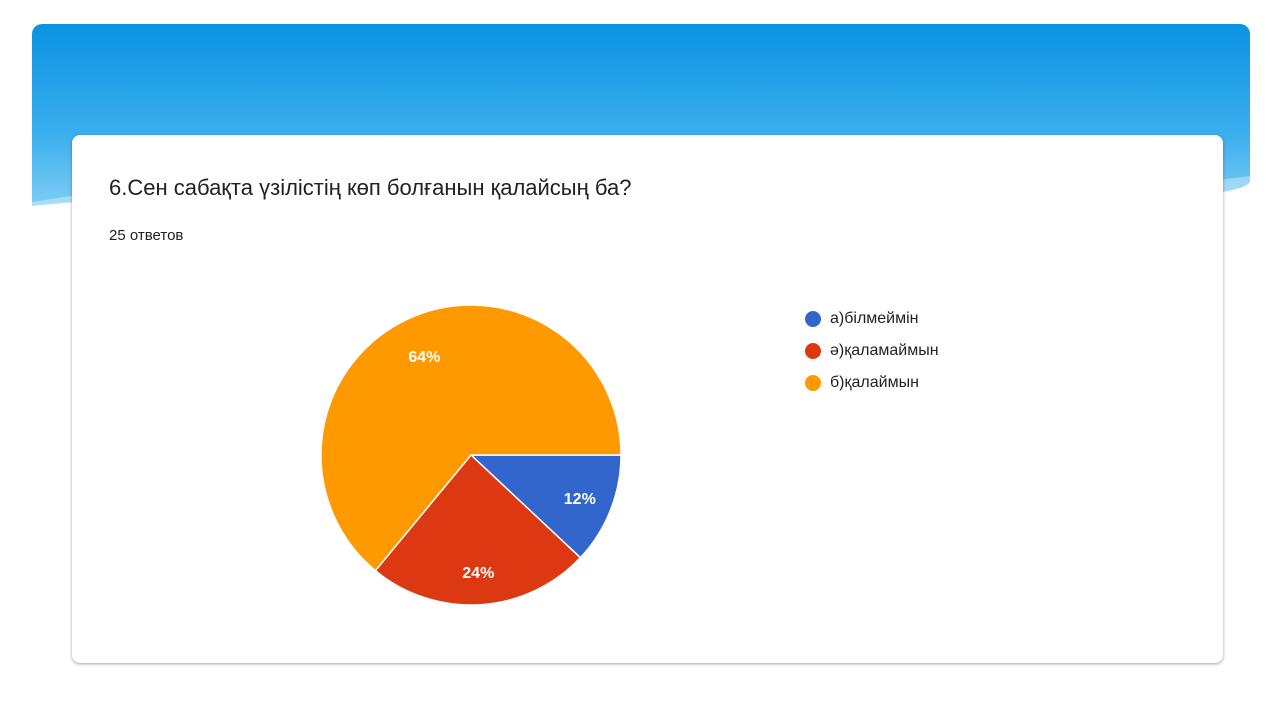  I want to click on legend-label-2: б)қалаймын, so click(874, 382).